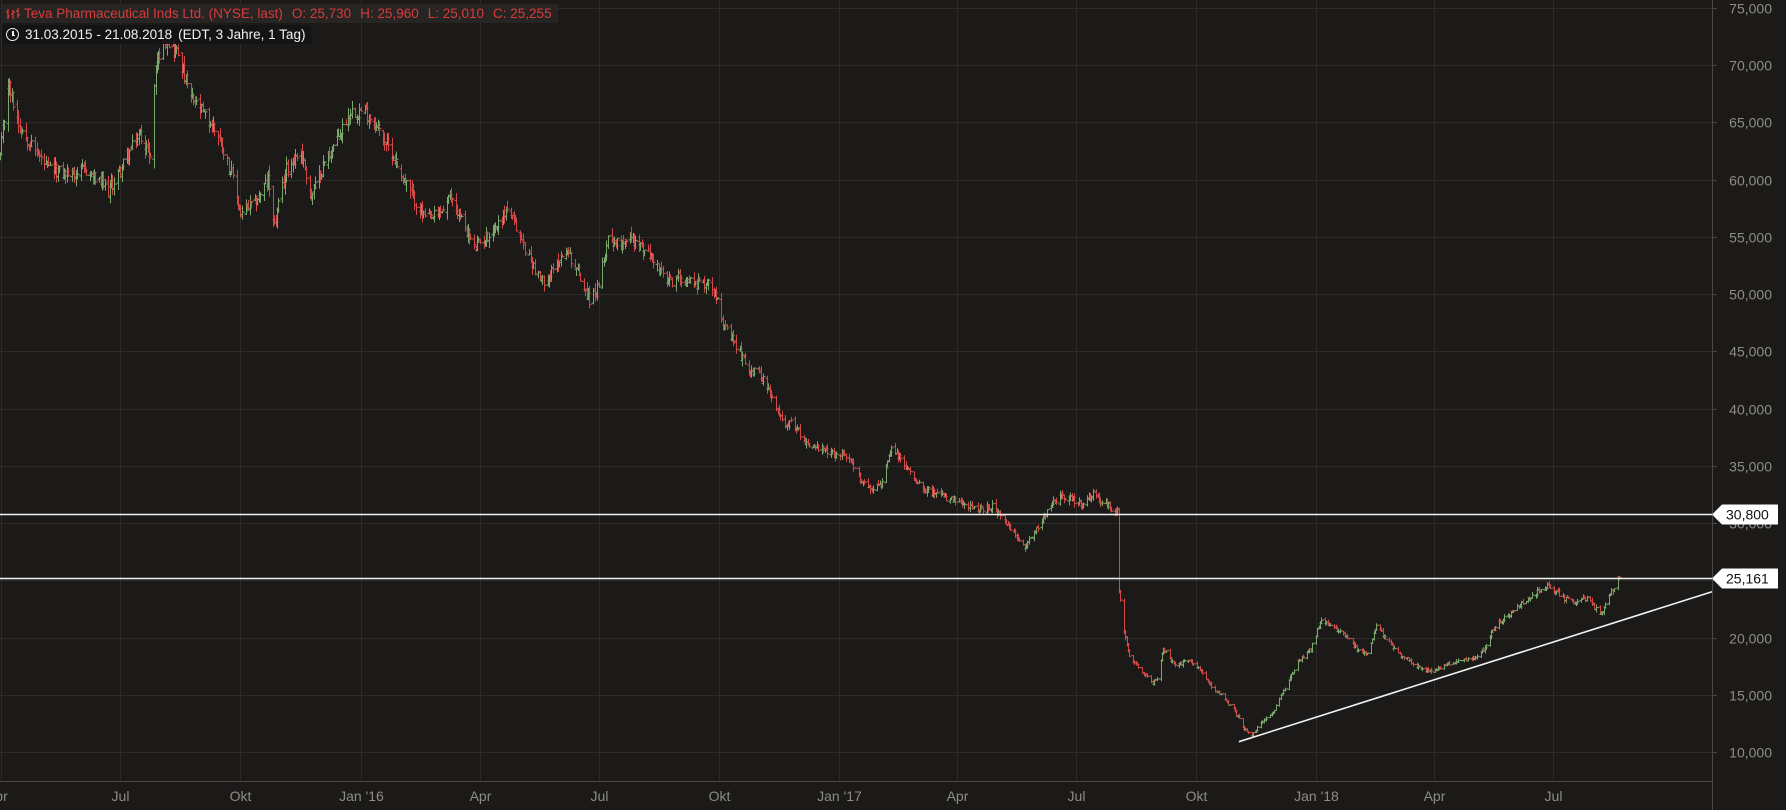 Image resolution: width=1786 pixels, height=810 pixels. What do you see at coordinates (1750, 66) in the screenshot?
I see `y-tick-label: 70,000` at bounding box center [1750, 66].